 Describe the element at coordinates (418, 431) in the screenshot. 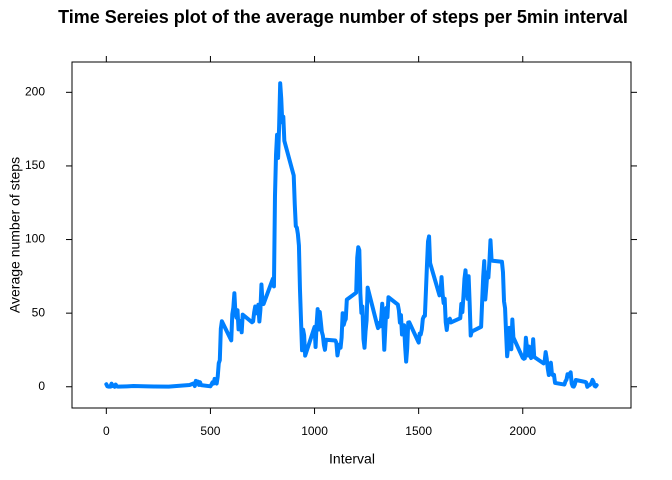

I see `x-tick-label: 1500` at that location.